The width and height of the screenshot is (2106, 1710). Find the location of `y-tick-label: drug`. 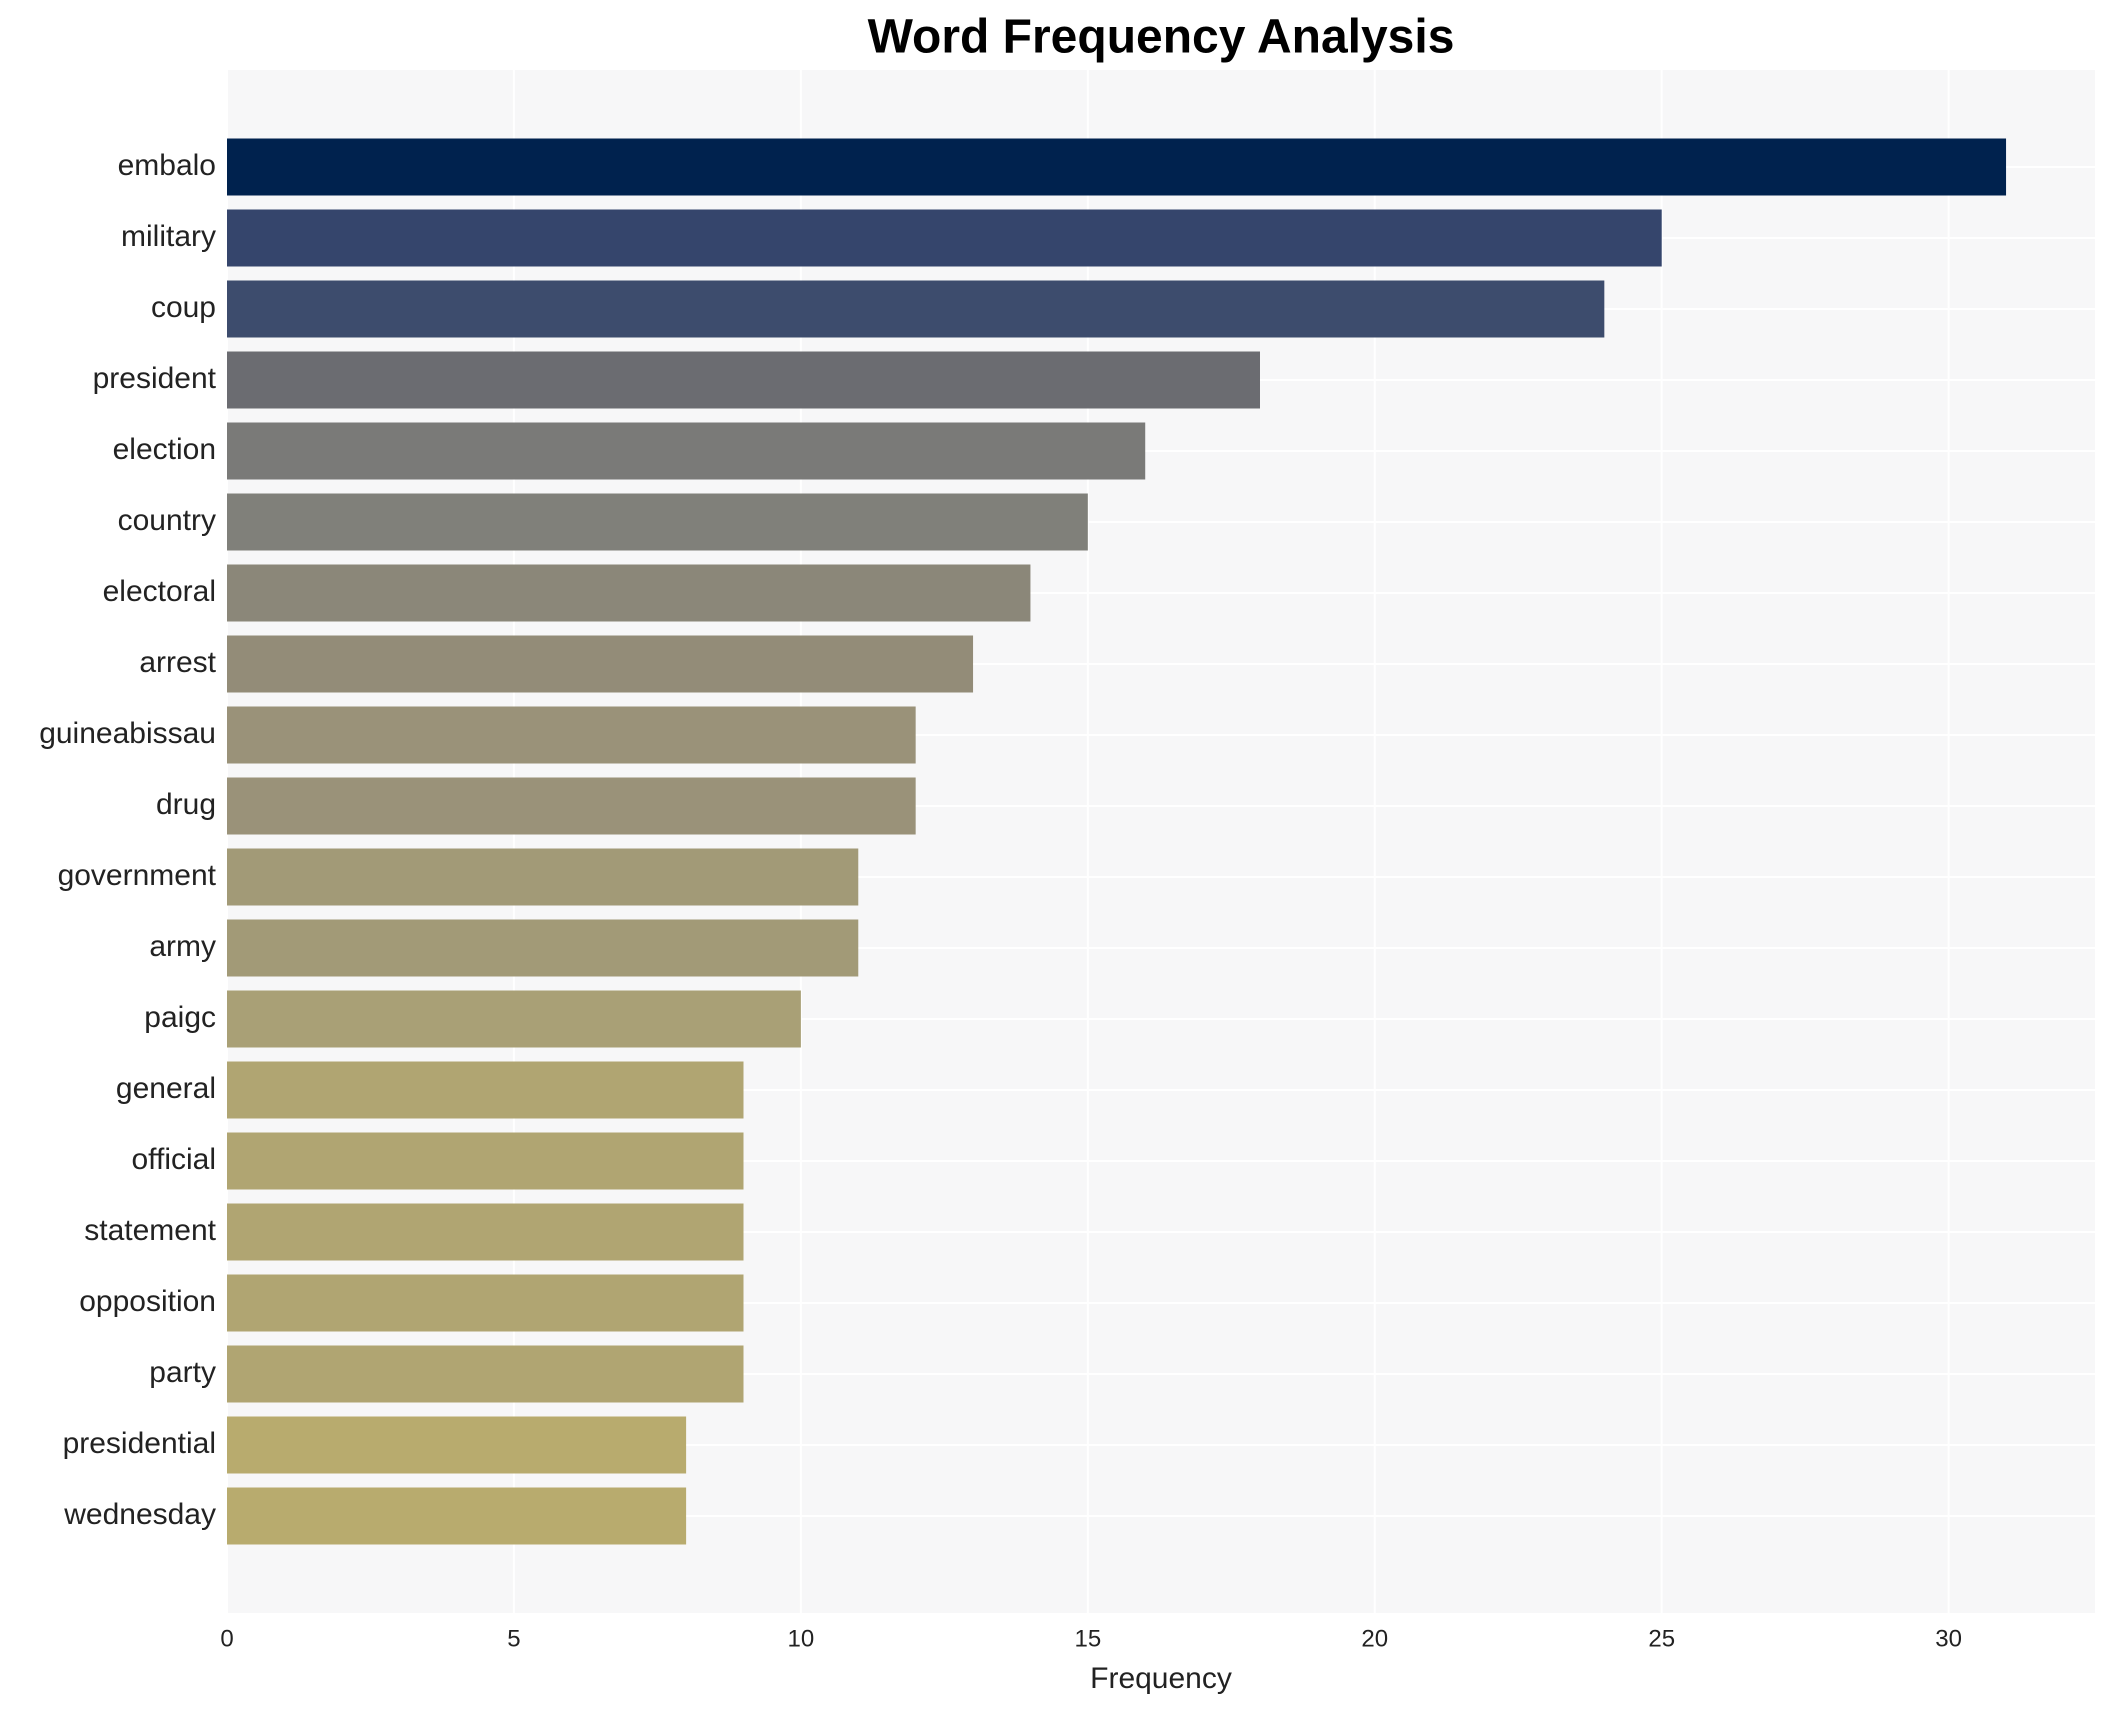

y-tick-label: drug is located at coordinates (186, 804).